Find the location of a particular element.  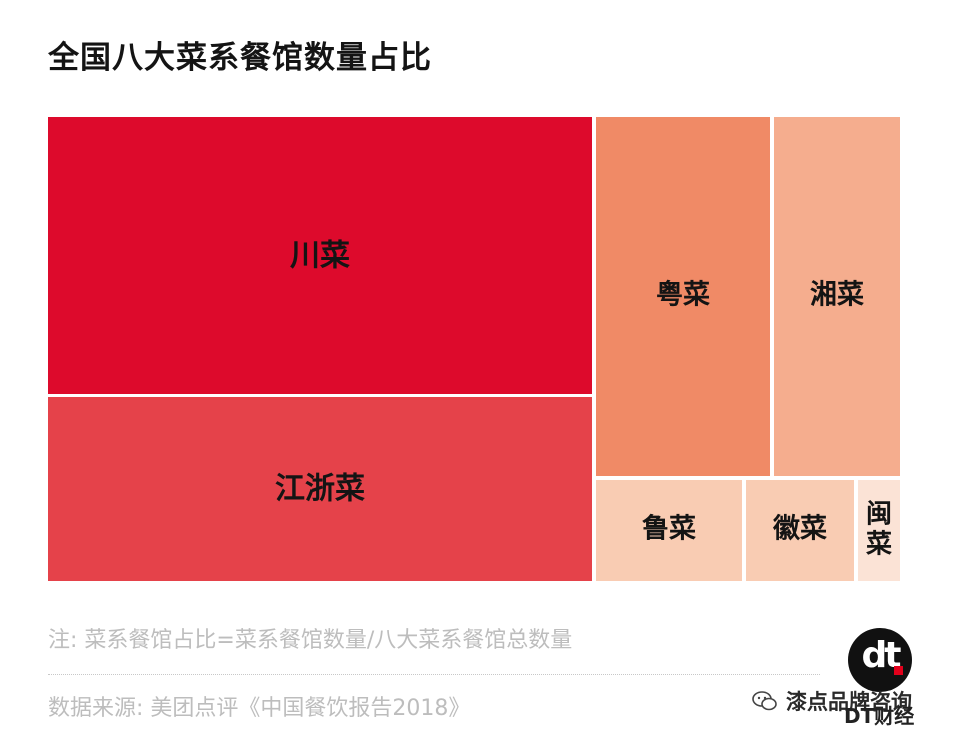

tile-1-label: 川菜 is located at coordinates (320, 256).